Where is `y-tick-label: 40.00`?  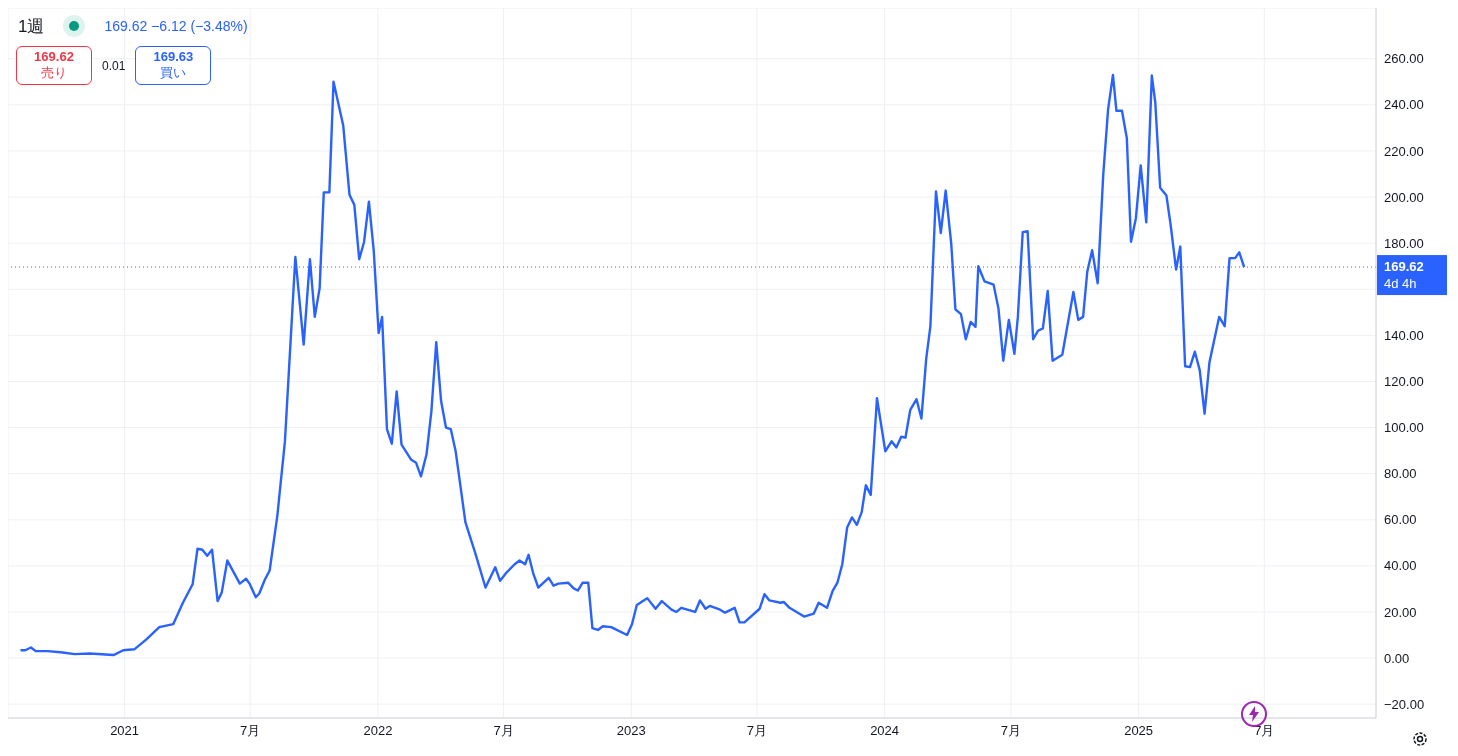 y-tick-label: 40.00 is located at coordinates (1400, 566).